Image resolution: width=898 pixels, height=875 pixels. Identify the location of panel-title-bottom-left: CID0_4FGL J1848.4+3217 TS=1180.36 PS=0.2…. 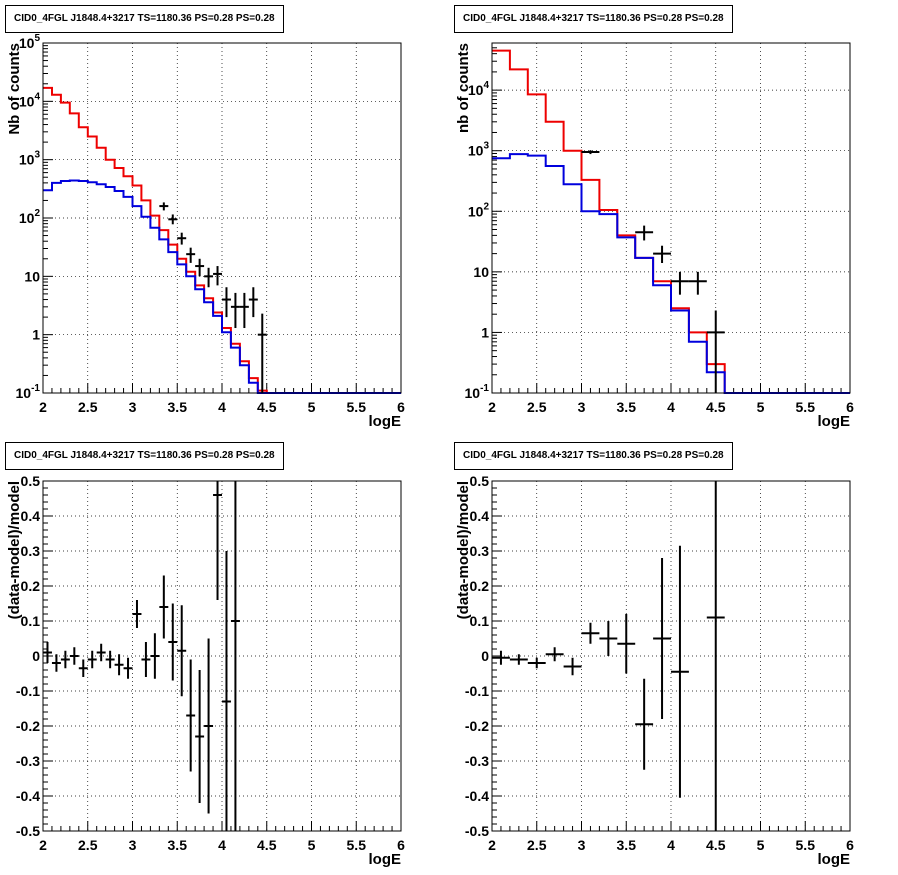
(144, 456).